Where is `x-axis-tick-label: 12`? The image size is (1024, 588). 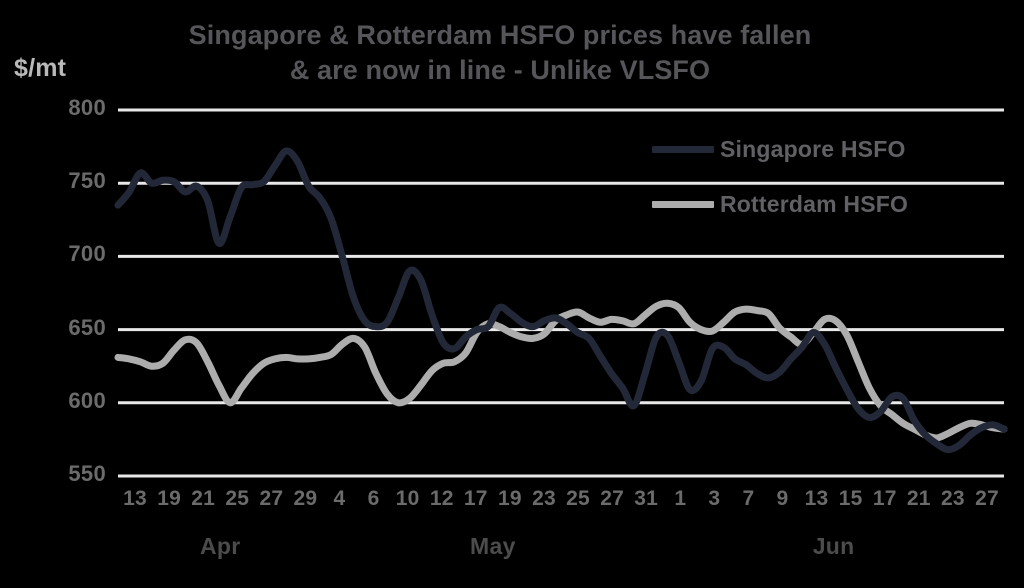 x-axis-tick-label: 12 is located at coordinates (441, 498).